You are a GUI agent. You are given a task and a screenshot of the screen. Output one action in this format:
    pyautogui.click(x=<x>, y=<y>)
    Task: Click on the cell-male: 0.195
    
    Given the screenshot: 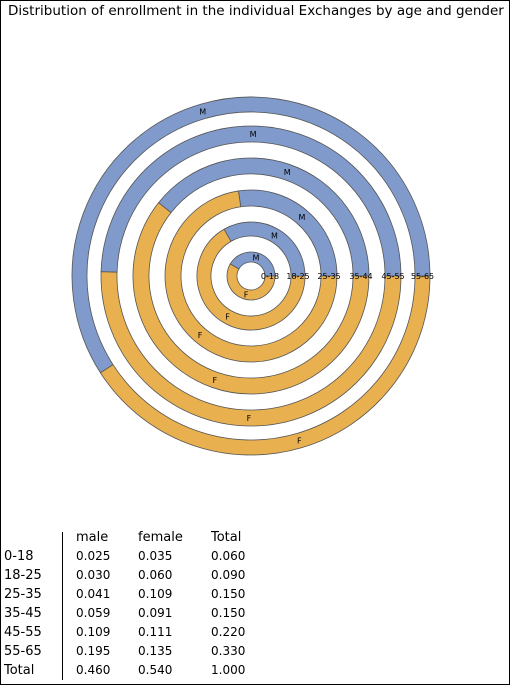 What is the action you would take?
    pyautogui.click(x=93, y=651)
    